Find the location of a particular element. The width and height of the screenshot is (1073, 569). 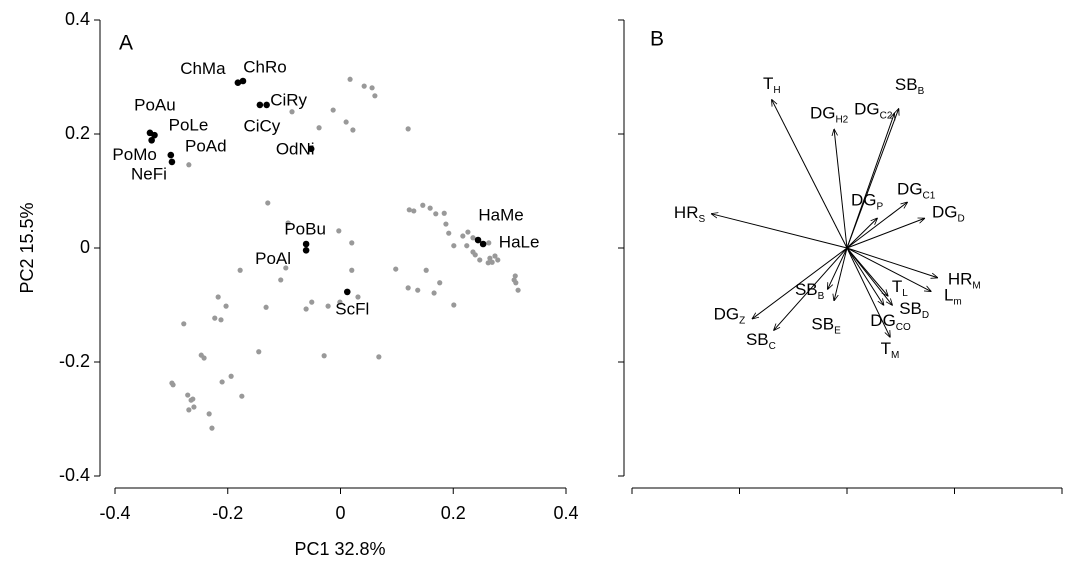

point-label: PoAl is located at coordinates (273, 258).